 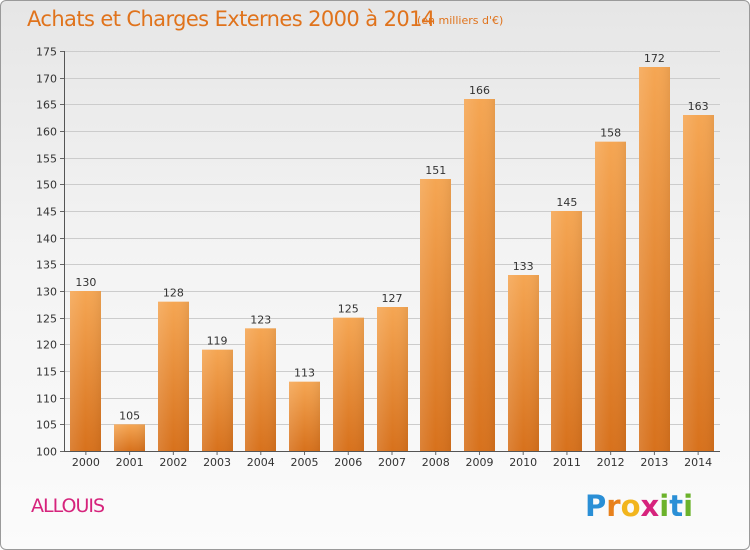 I want to click on logo-letter: o, so click(x=630, y=506).